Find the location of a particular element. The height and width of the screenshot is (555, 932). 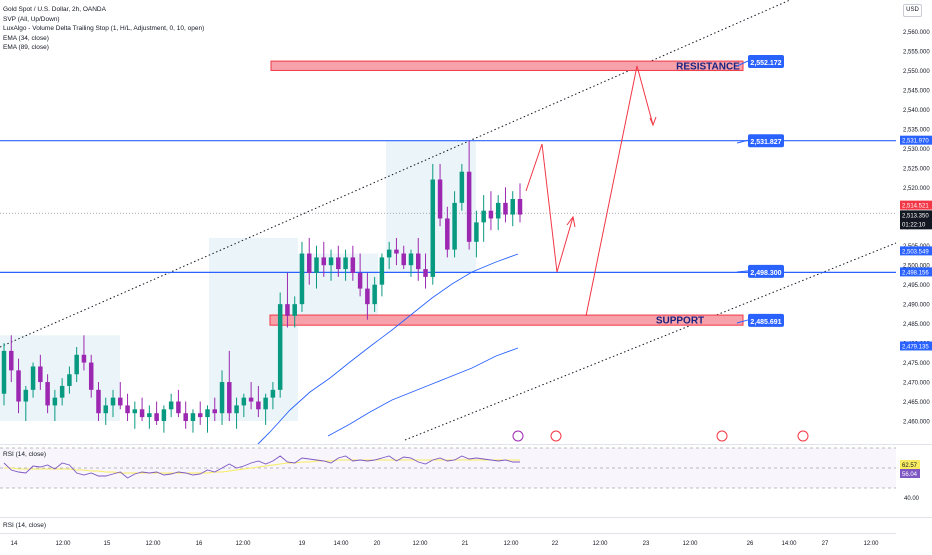

rsi-tag-label: 62.57 is located at coordinates (910, 466).